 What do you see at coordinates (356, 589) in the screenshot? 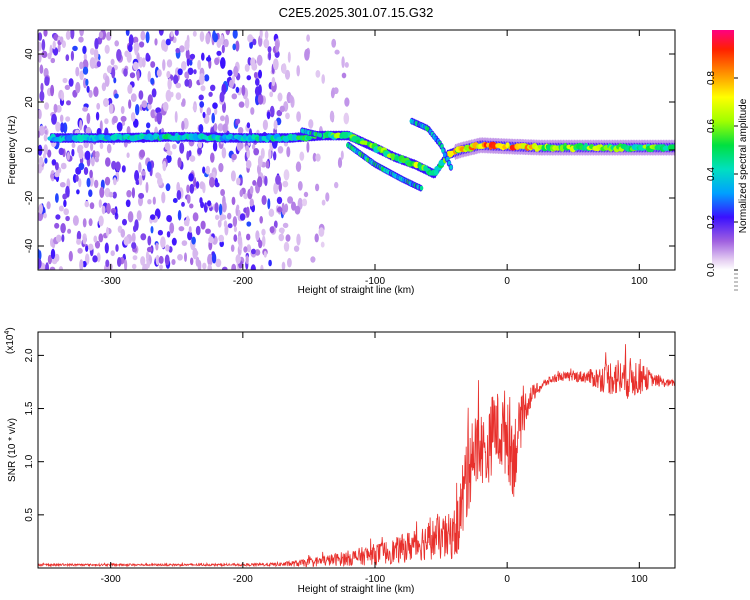
I see `snr-xlabel: Height of straight line (km)` at bounding box center [356, 589].